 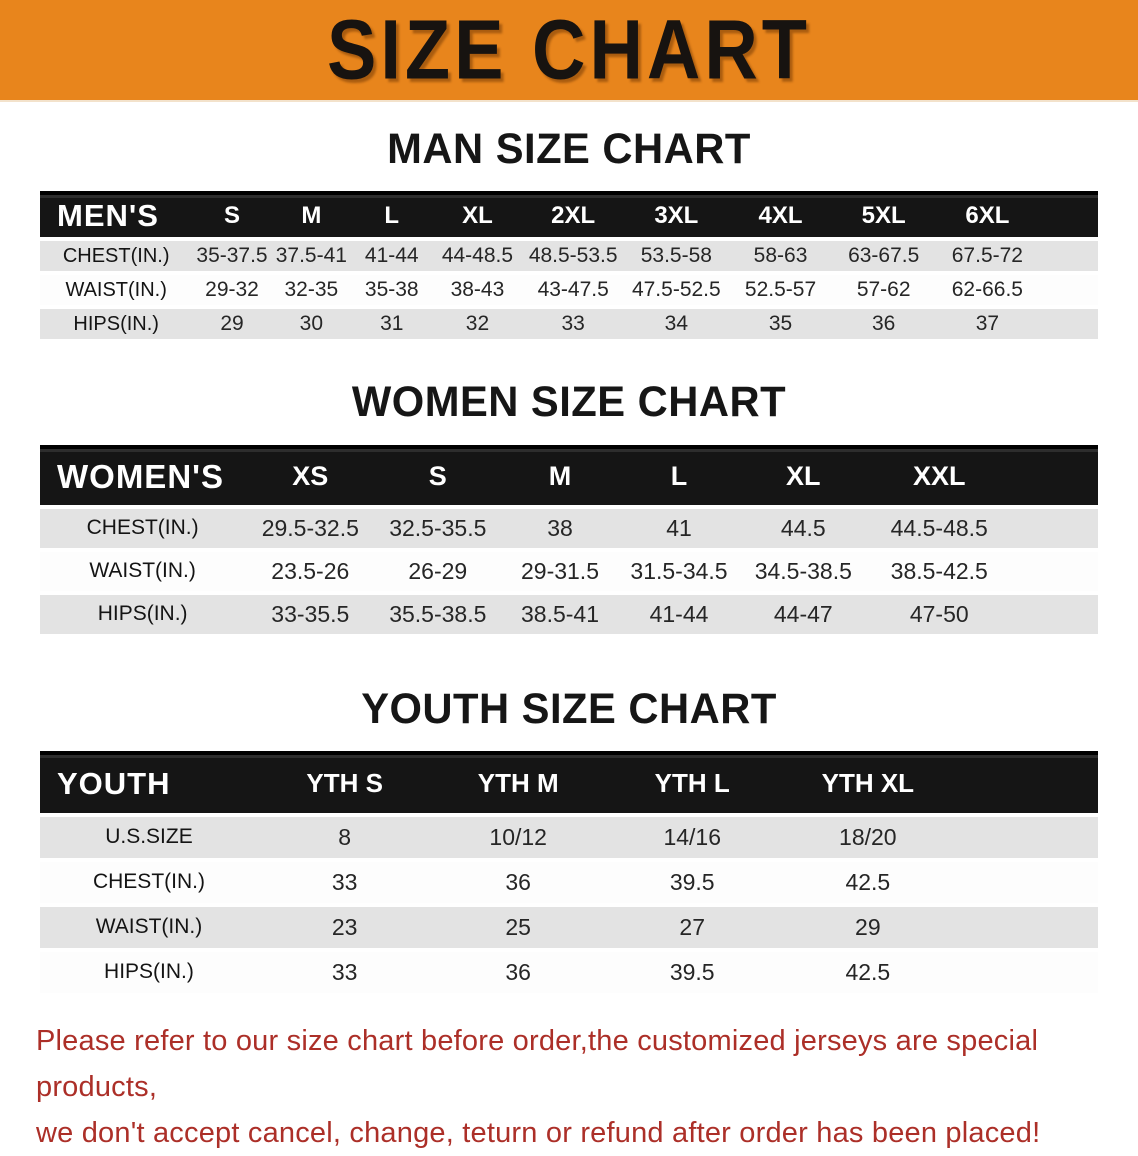 What do you see at coordinates (518, 928) in the screenshot?
I see `size-value-cell: 25` at bounding box center [518, 928].